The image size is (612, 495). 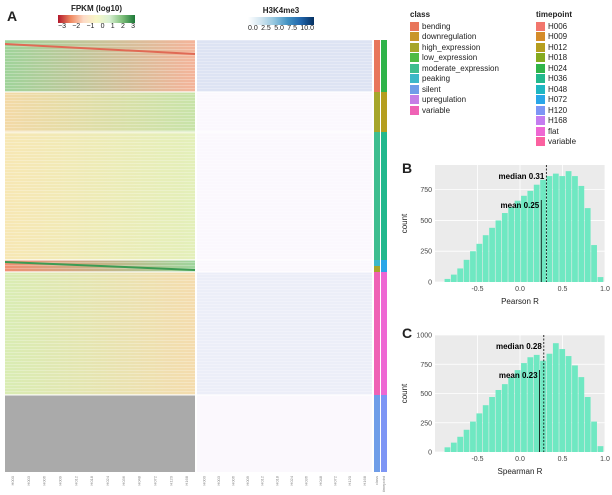 What do you see at coordinates (558, 121) in the screenshot?
I see `timepoint-legend-label: H168` at bounding box center [558, 121].